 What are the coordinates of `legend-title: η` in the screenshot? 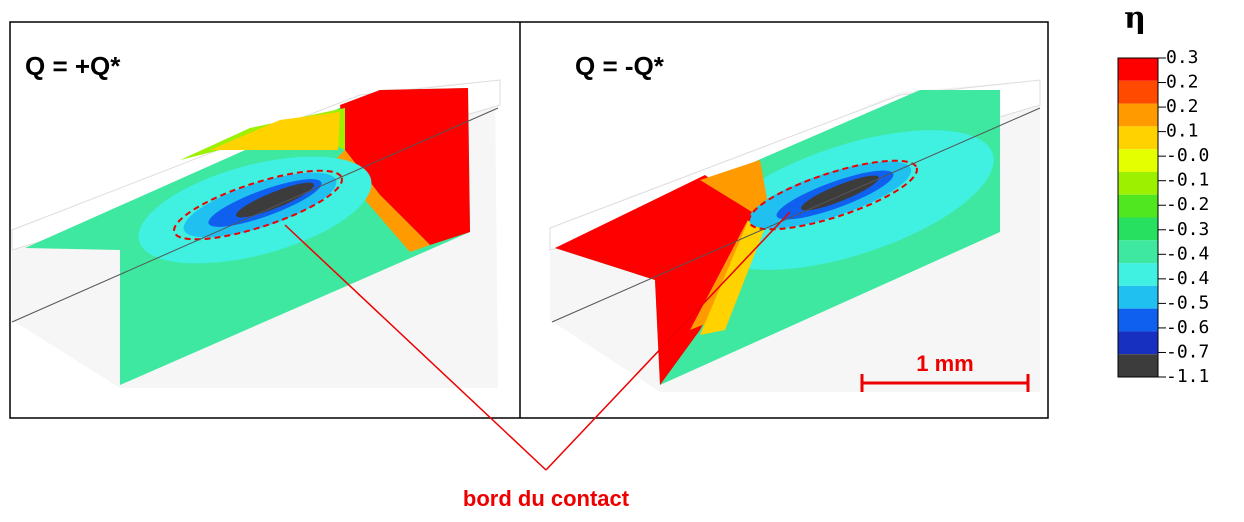 It's located at (1135, 18).